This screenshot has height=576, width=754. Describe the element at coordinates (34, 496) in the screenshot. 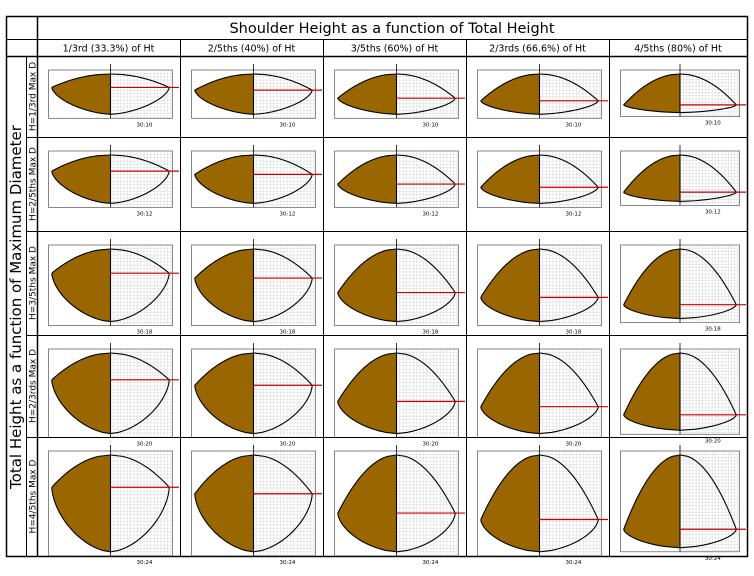

I see `row-label: H=4/5ths Max D` at that location.